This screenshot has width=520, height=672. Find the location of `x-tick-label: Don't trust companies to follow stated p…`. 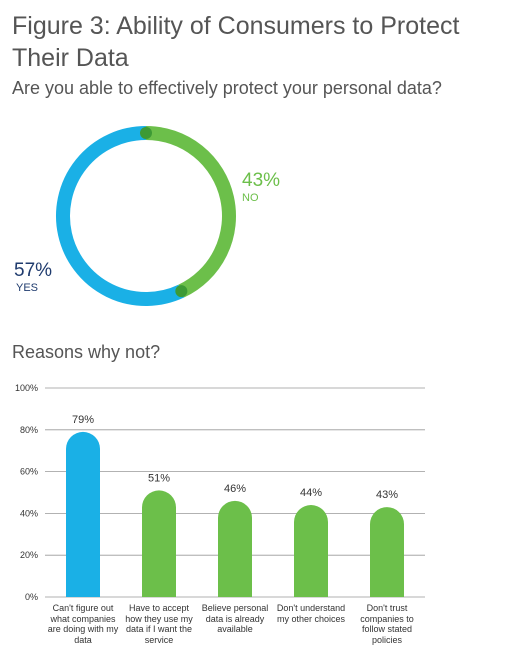

x-tick-label: Don't trust companies to follow stated p… is located at coordinates (387, 624).